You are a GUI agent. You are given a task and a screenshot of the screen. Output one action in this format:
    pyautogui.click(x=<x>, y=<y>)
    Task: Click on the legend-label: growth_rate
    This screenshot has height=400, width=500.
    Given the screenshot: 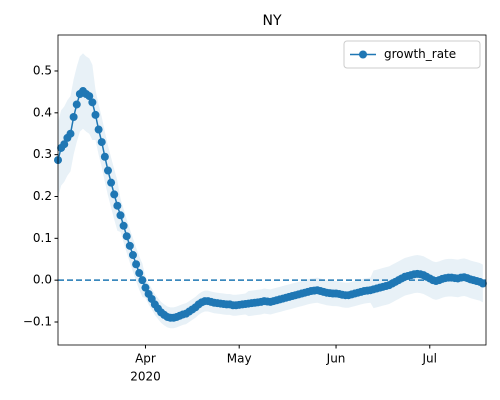 What is the action you would take?
    pyautogui.click(x=420, y=54)
    